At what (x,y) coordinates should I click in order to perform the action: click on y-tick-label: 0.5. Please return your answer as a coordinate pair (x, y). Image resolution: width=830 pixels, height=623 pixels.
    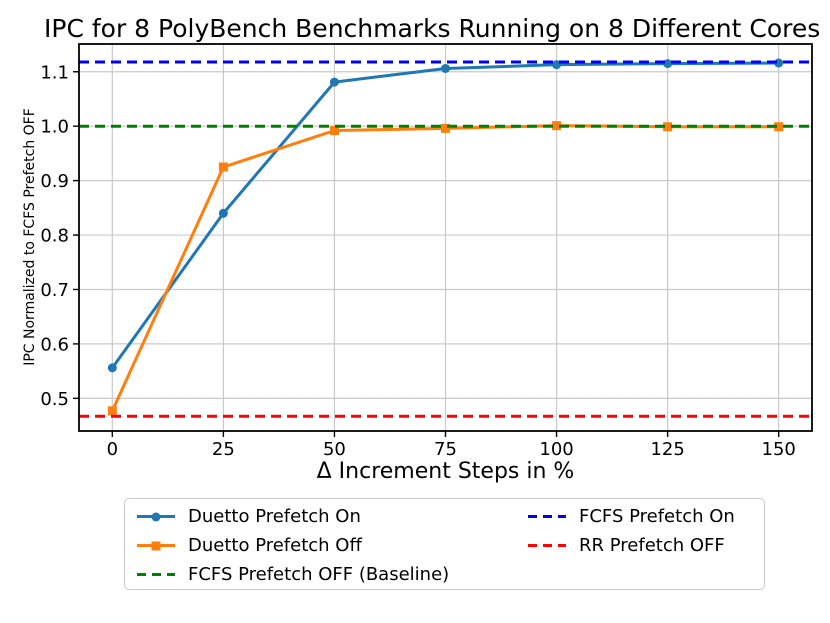
    Looking at the image, I should click on (54, 399).